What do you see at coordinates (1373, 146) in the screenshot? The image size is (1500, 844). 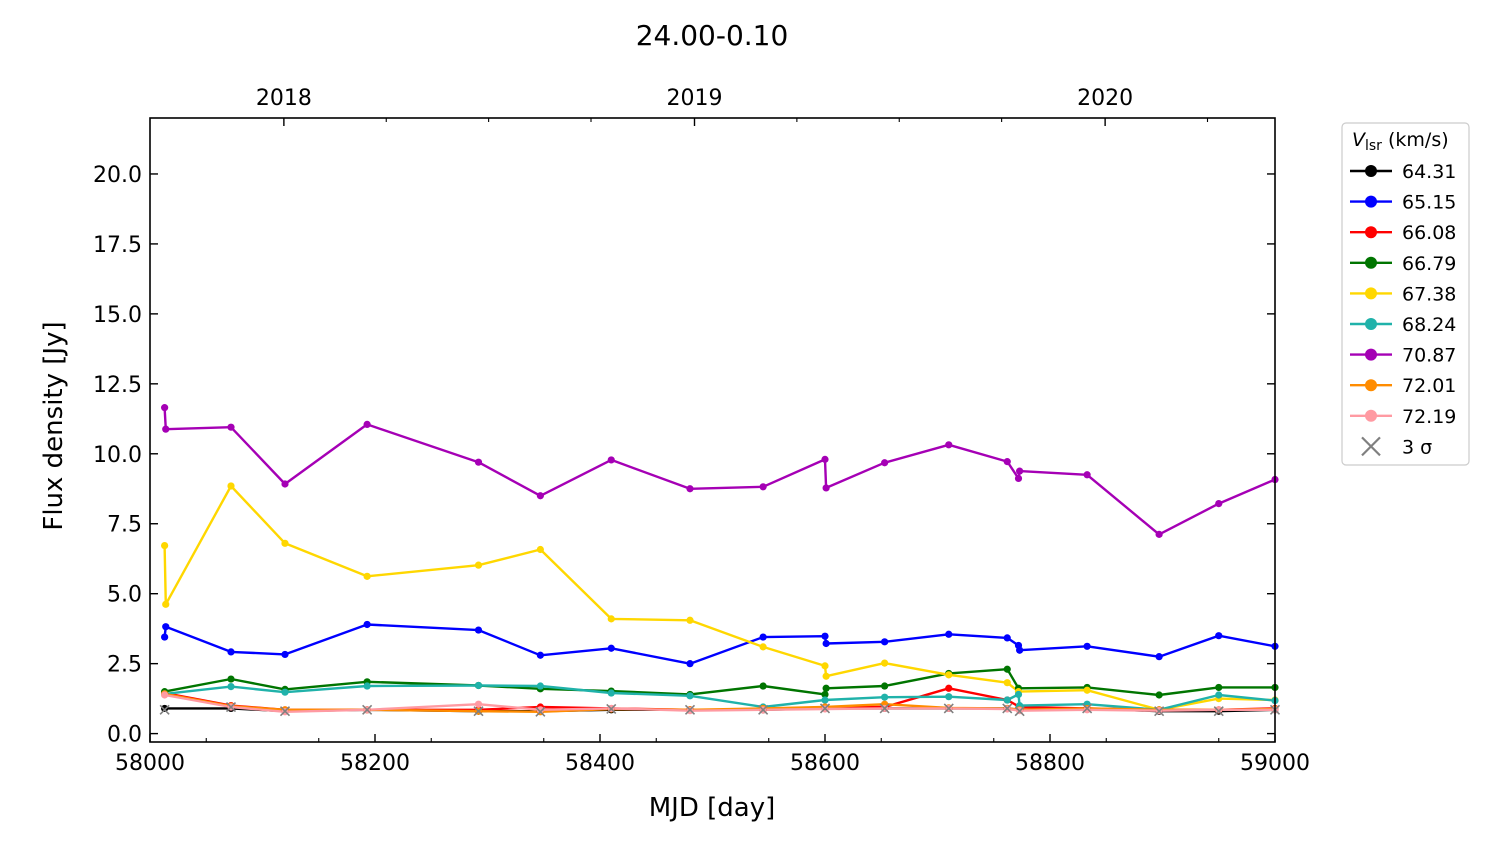 I see `legend-title-sub: lsr` at bounding box center [1373, 146].